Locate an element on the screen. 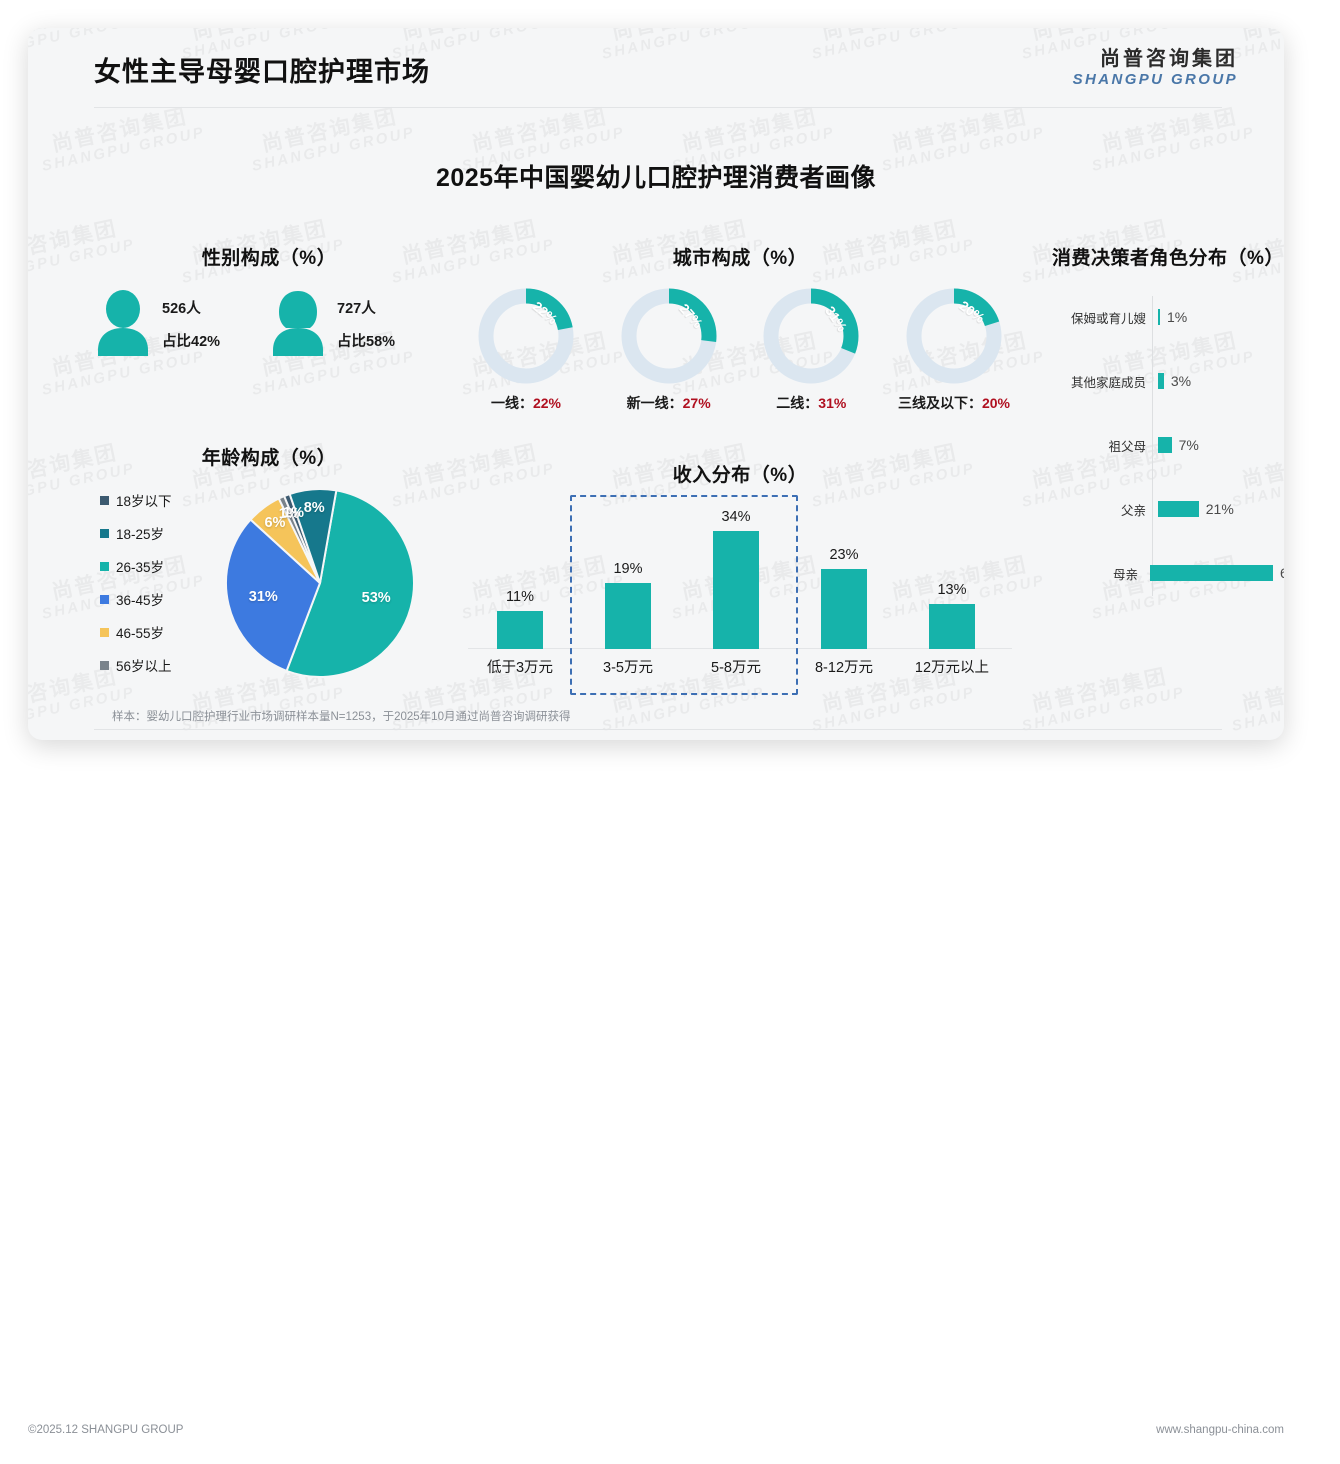  income-category-label: 5-8万元 is located at coordinates (736, 668).